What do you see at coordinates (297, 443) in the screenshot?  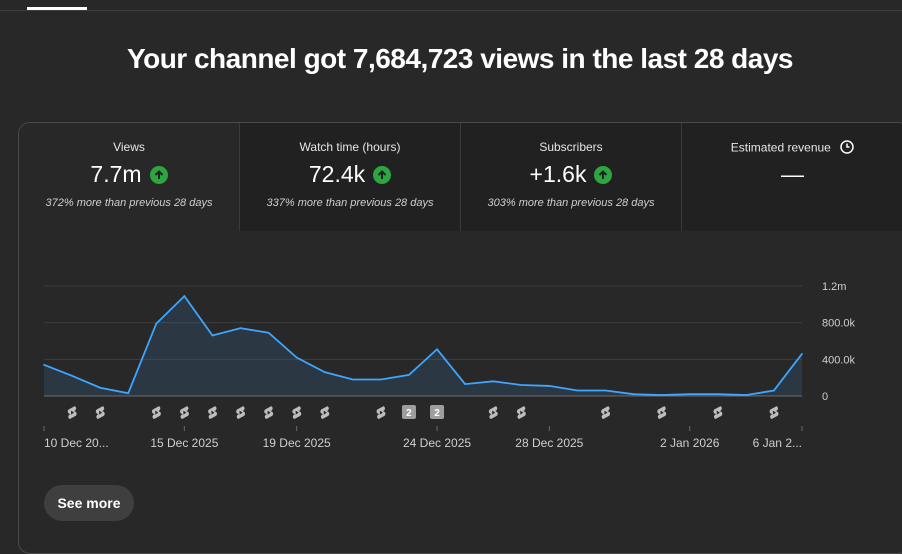 I see `x-tick-label: 19 Dec 2025` at bounding box center [297, 443].